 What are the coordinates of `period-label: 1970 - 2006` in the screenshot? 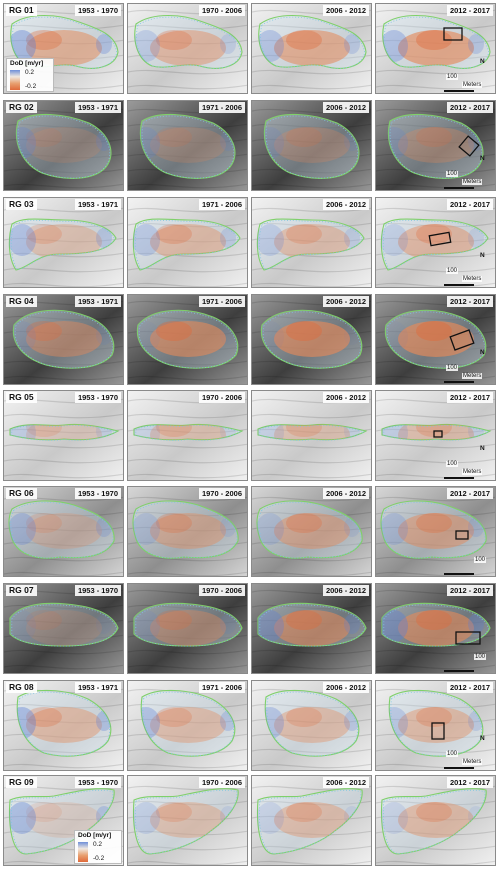 It's located at (221, 397).